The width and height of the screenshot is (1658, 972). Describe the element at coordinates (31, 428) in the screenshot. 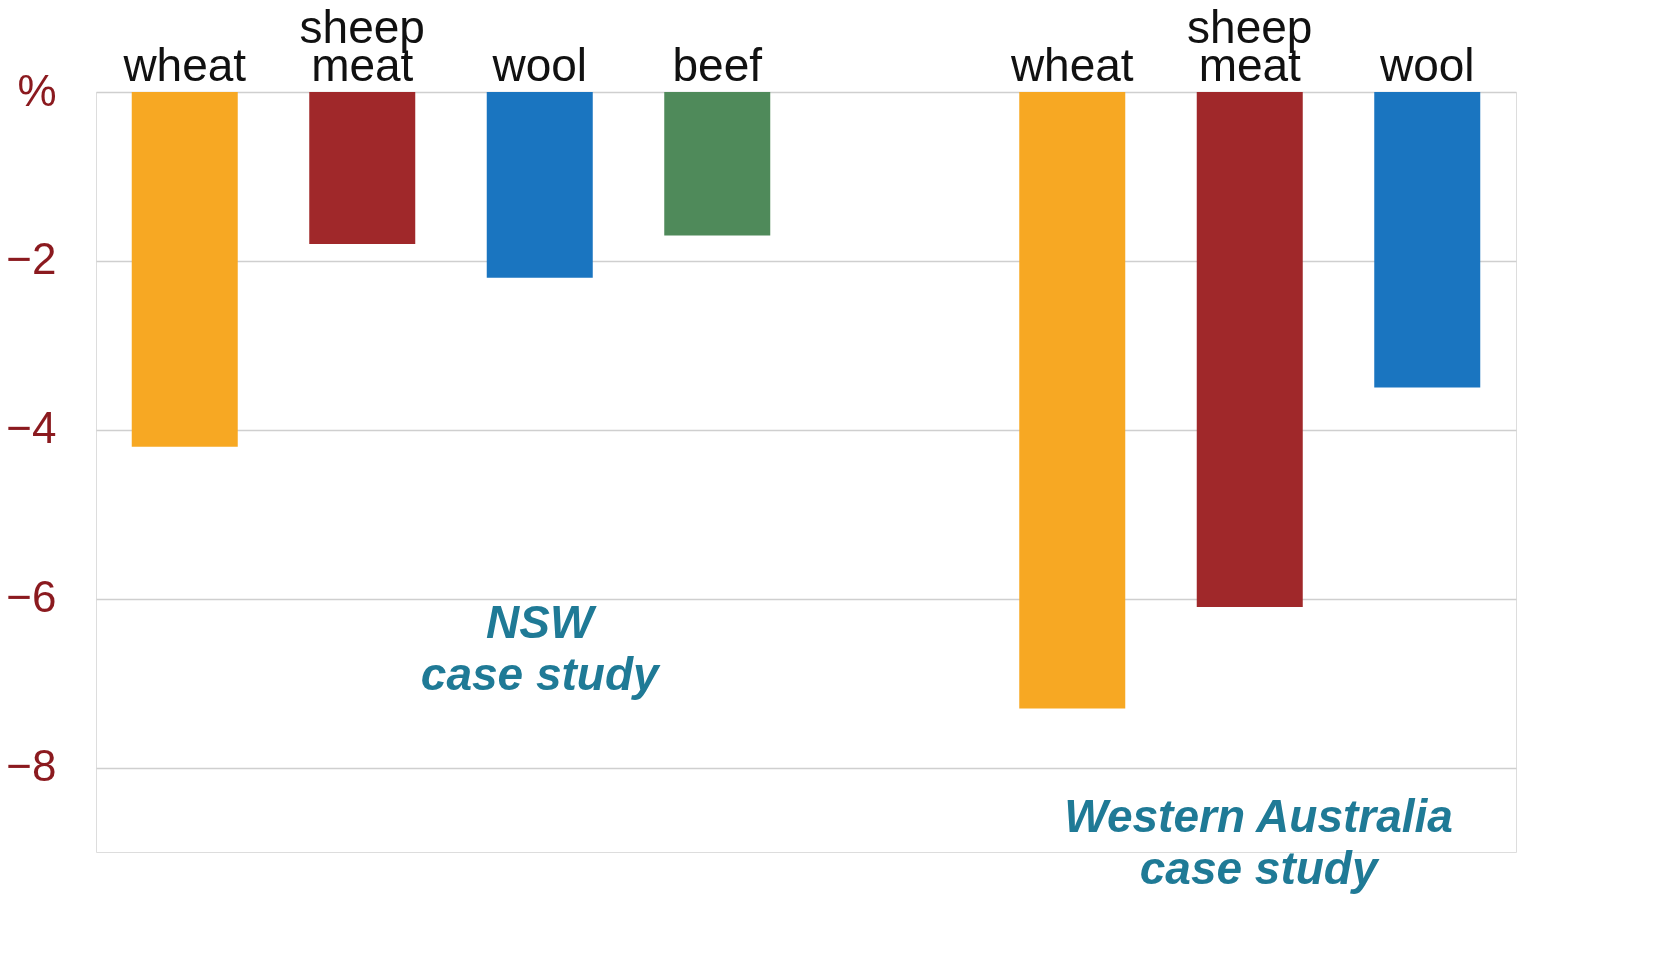

I see `y-tick-label: −4` at that location.